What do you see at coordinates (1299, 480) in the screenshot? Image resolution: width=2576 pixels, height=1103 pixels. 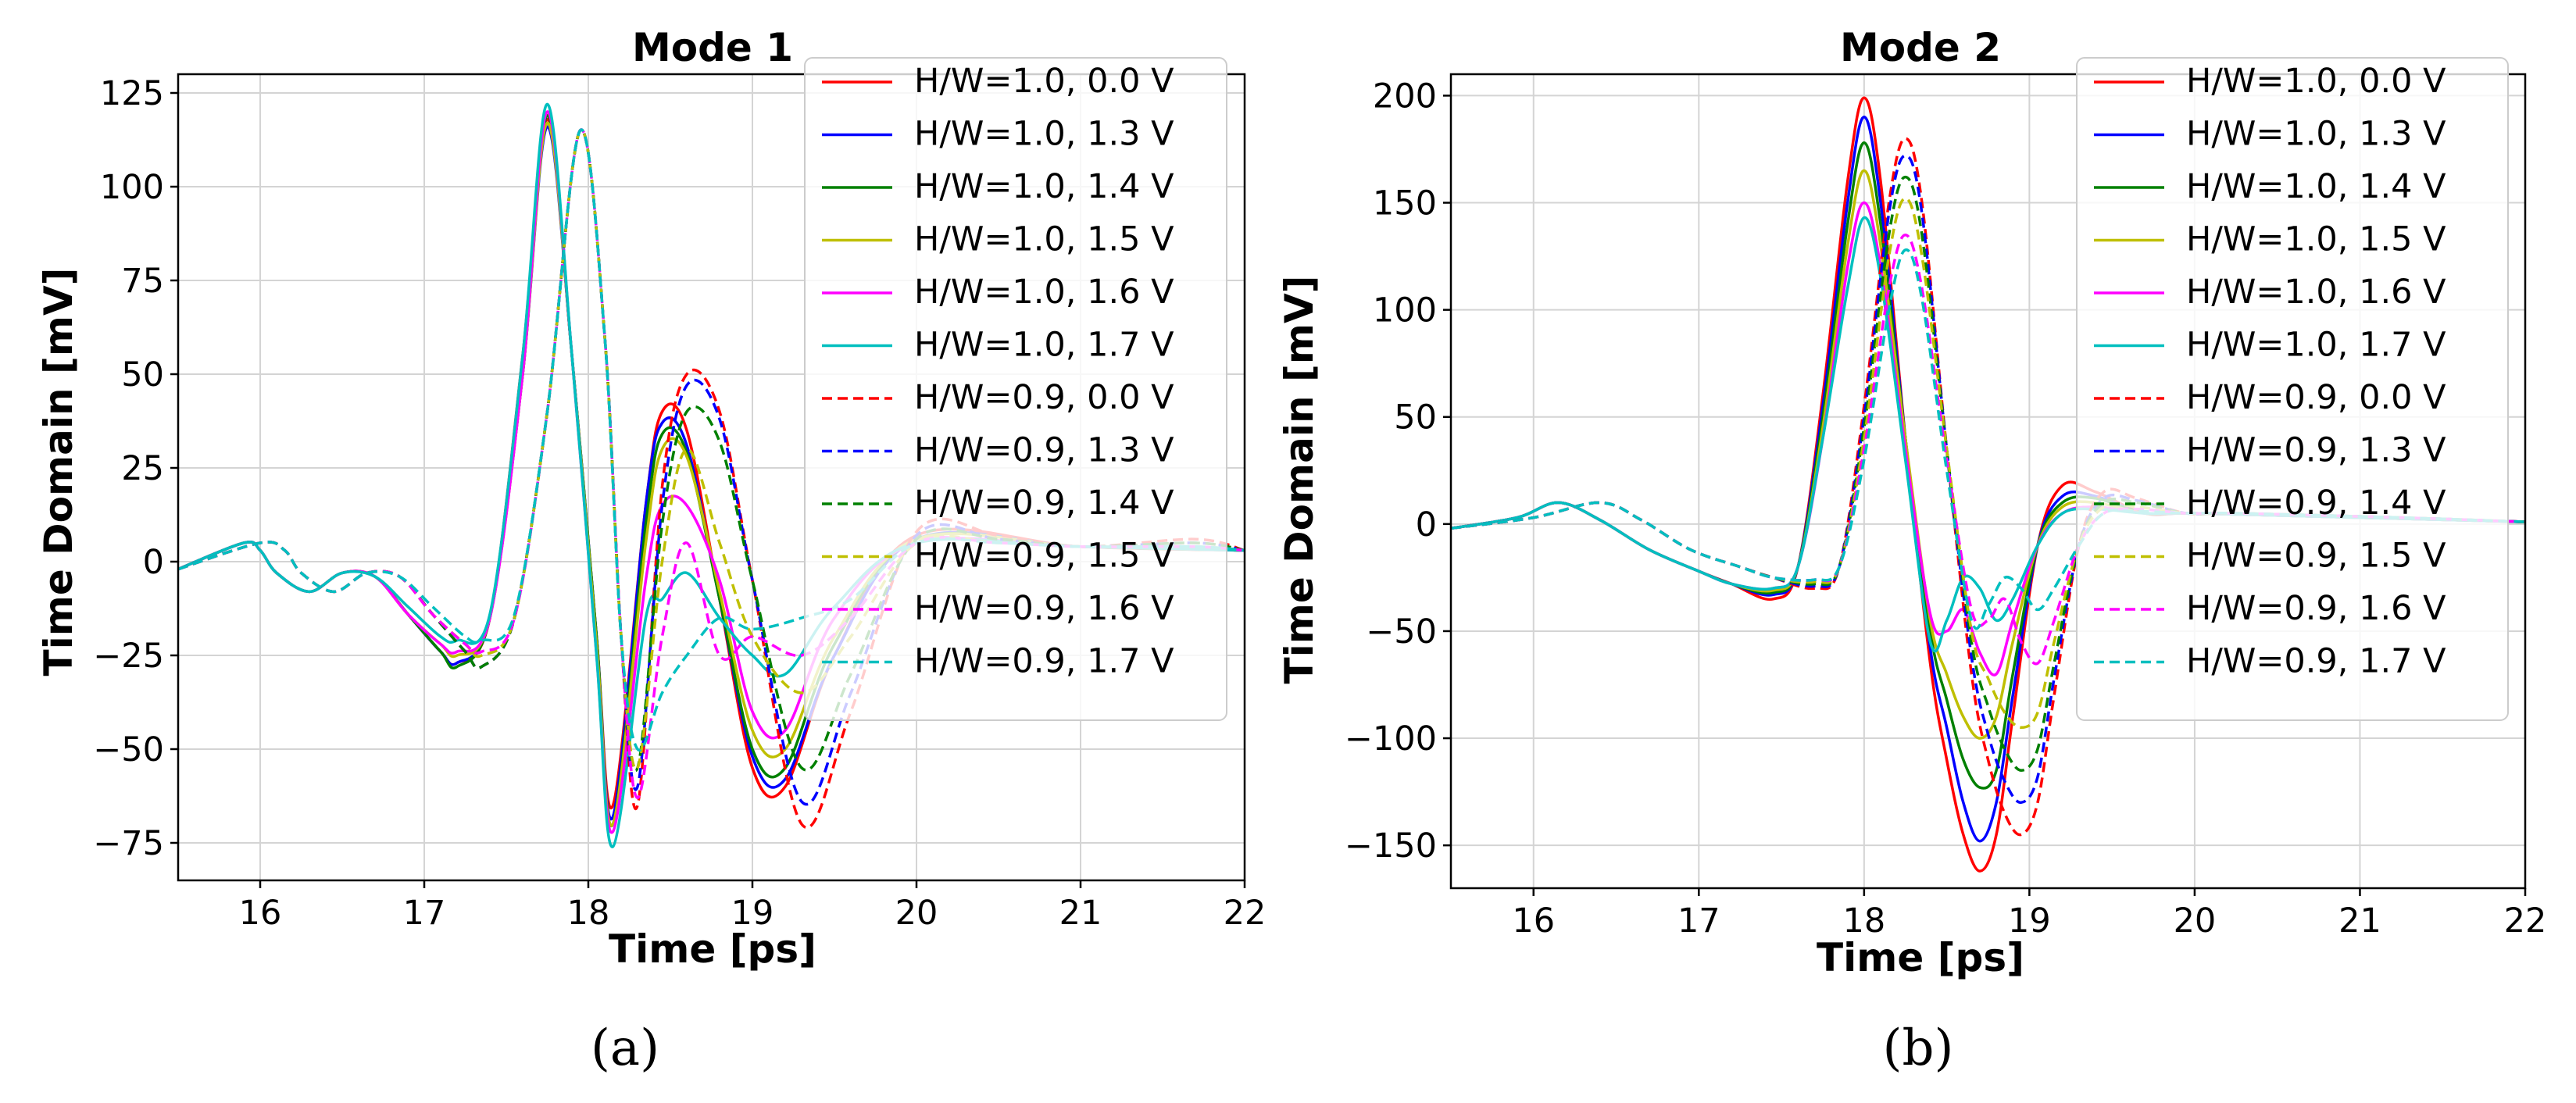 I see `y-axis-label-mode-2: Time Domain [mV]` at bounding box center [1299, 480].